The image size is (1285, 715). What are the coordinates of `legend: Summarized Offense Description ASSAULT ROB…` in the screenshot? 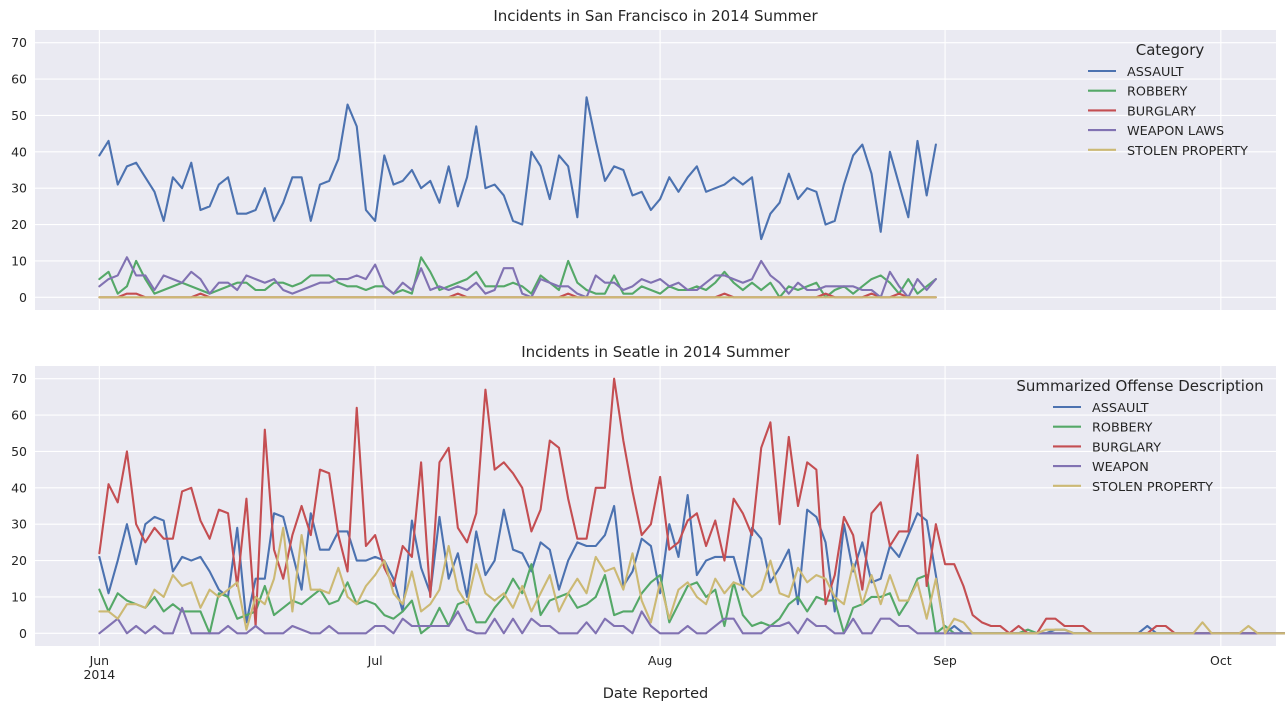 It's located at (1139, 436).